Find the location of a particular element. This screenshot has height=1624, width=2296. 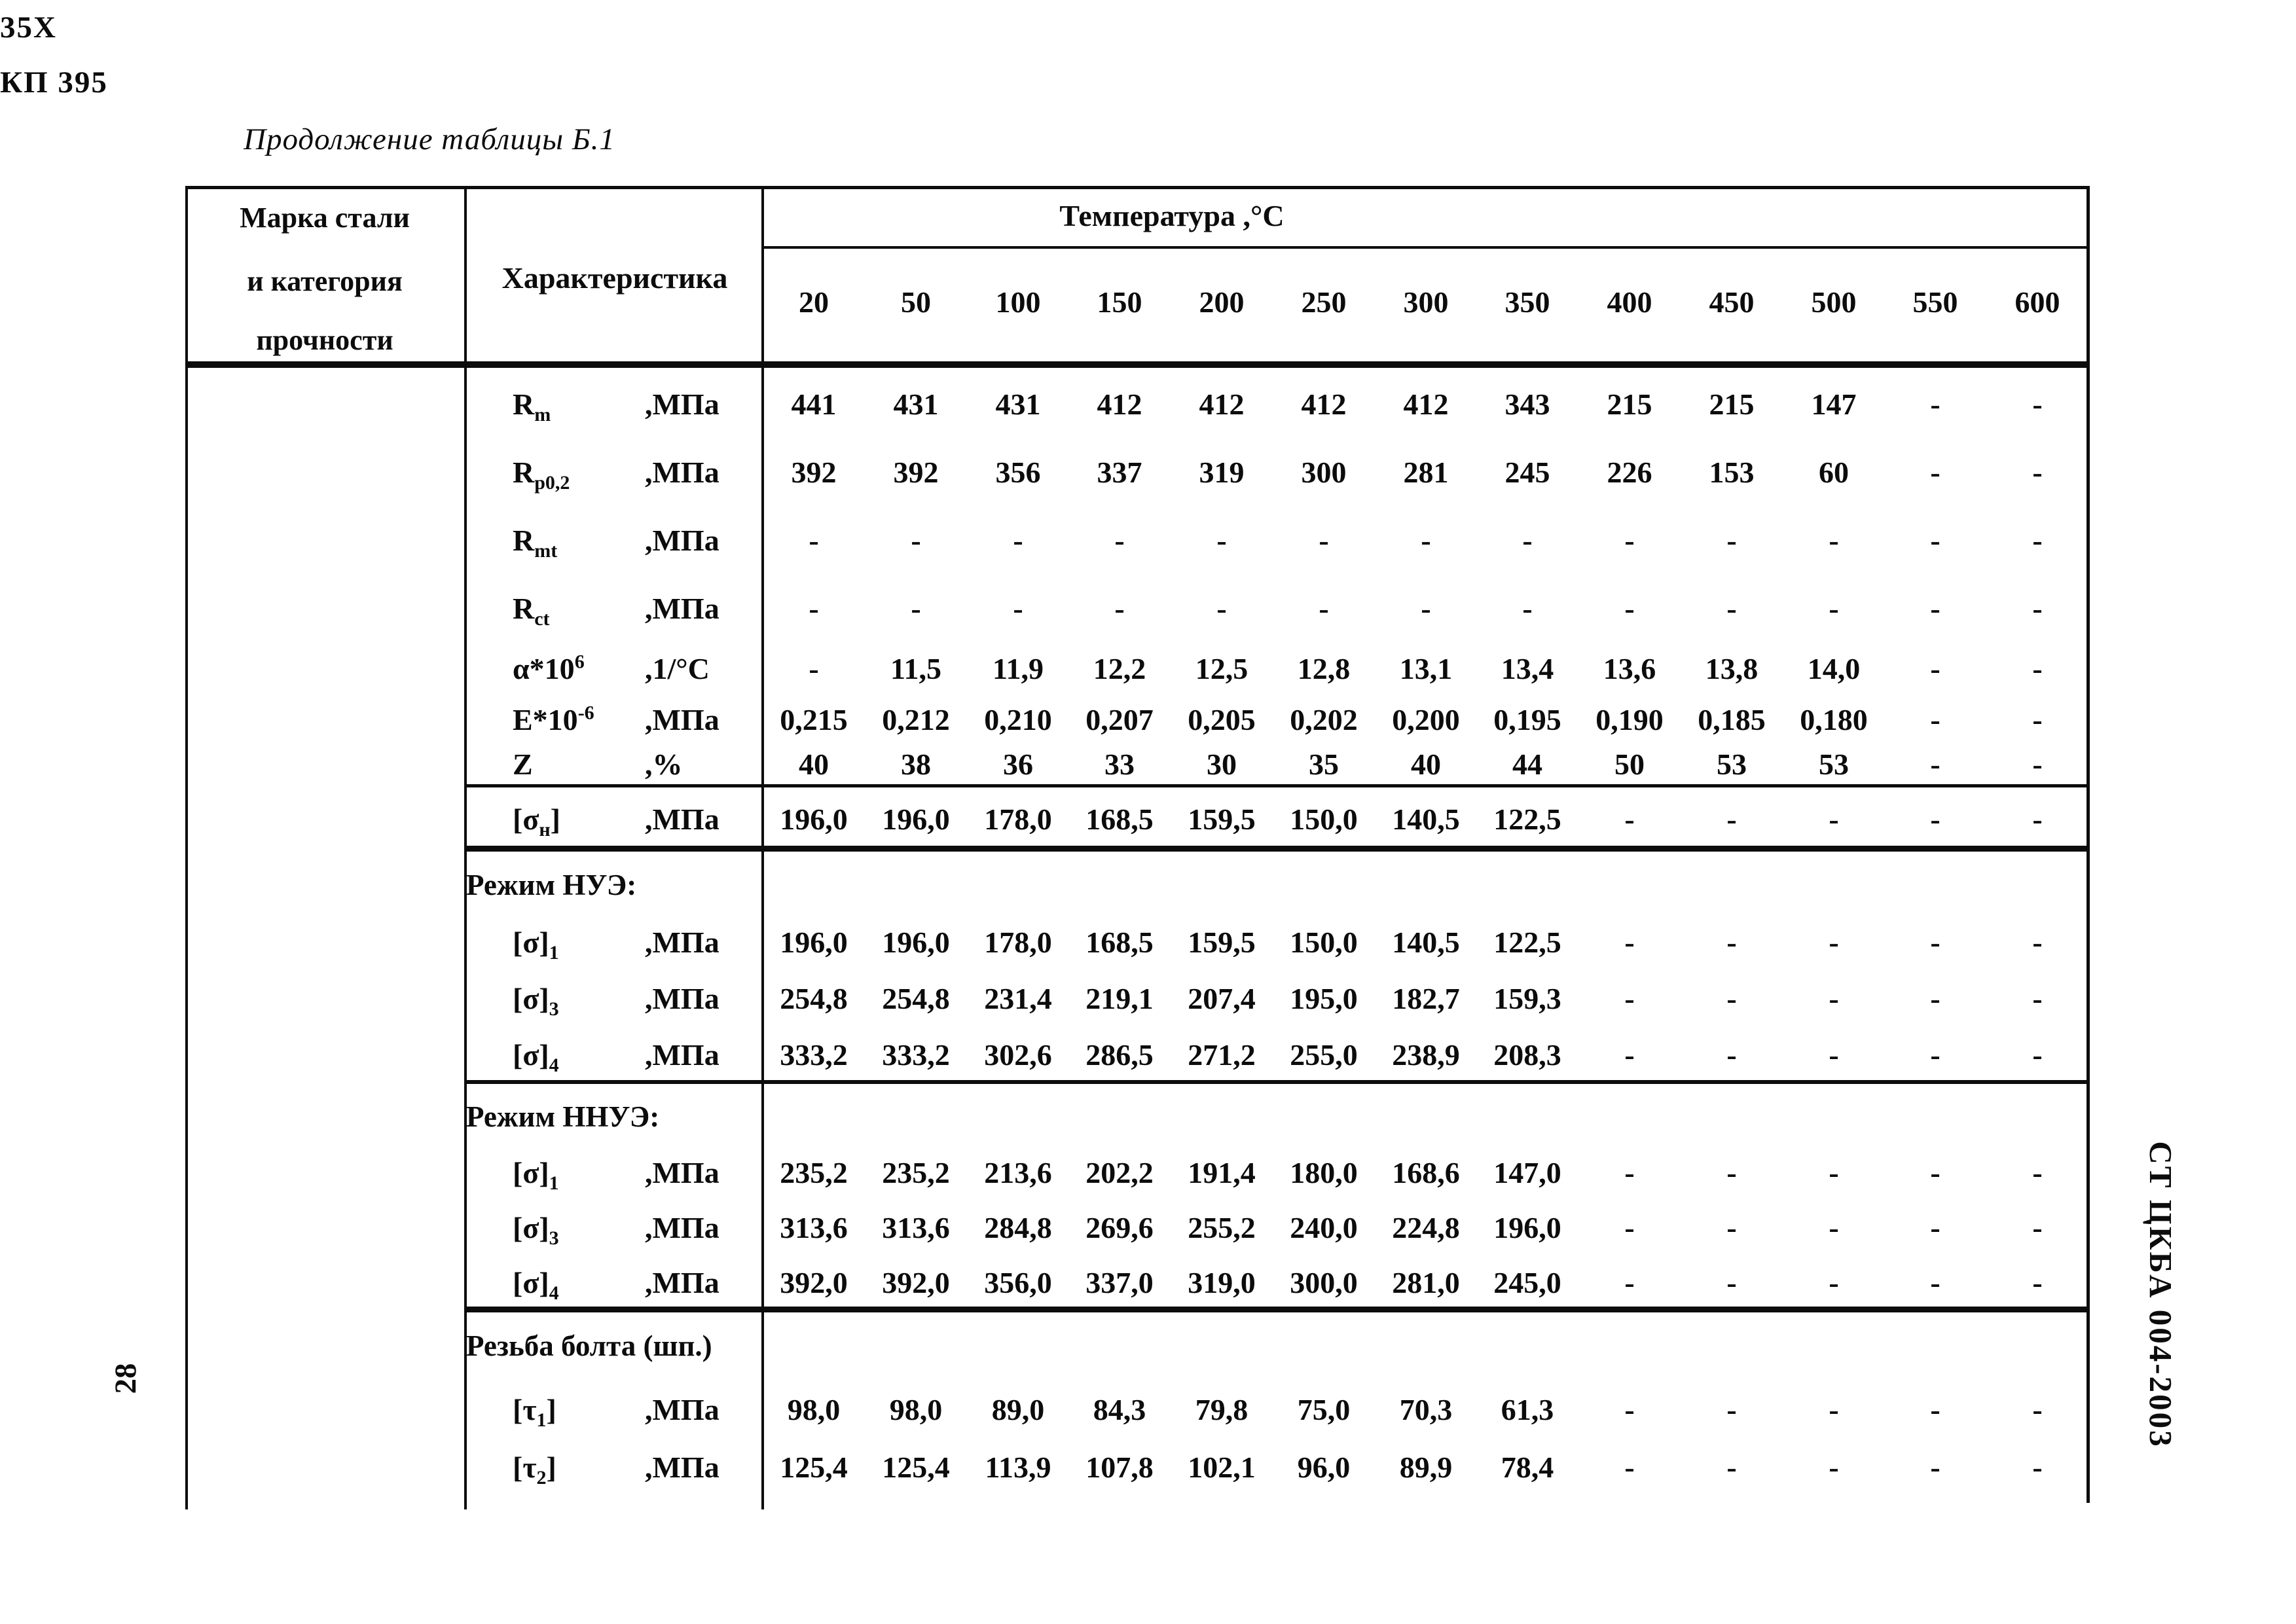

divider-nnue-thread is located at coordinates (1276, 1309).